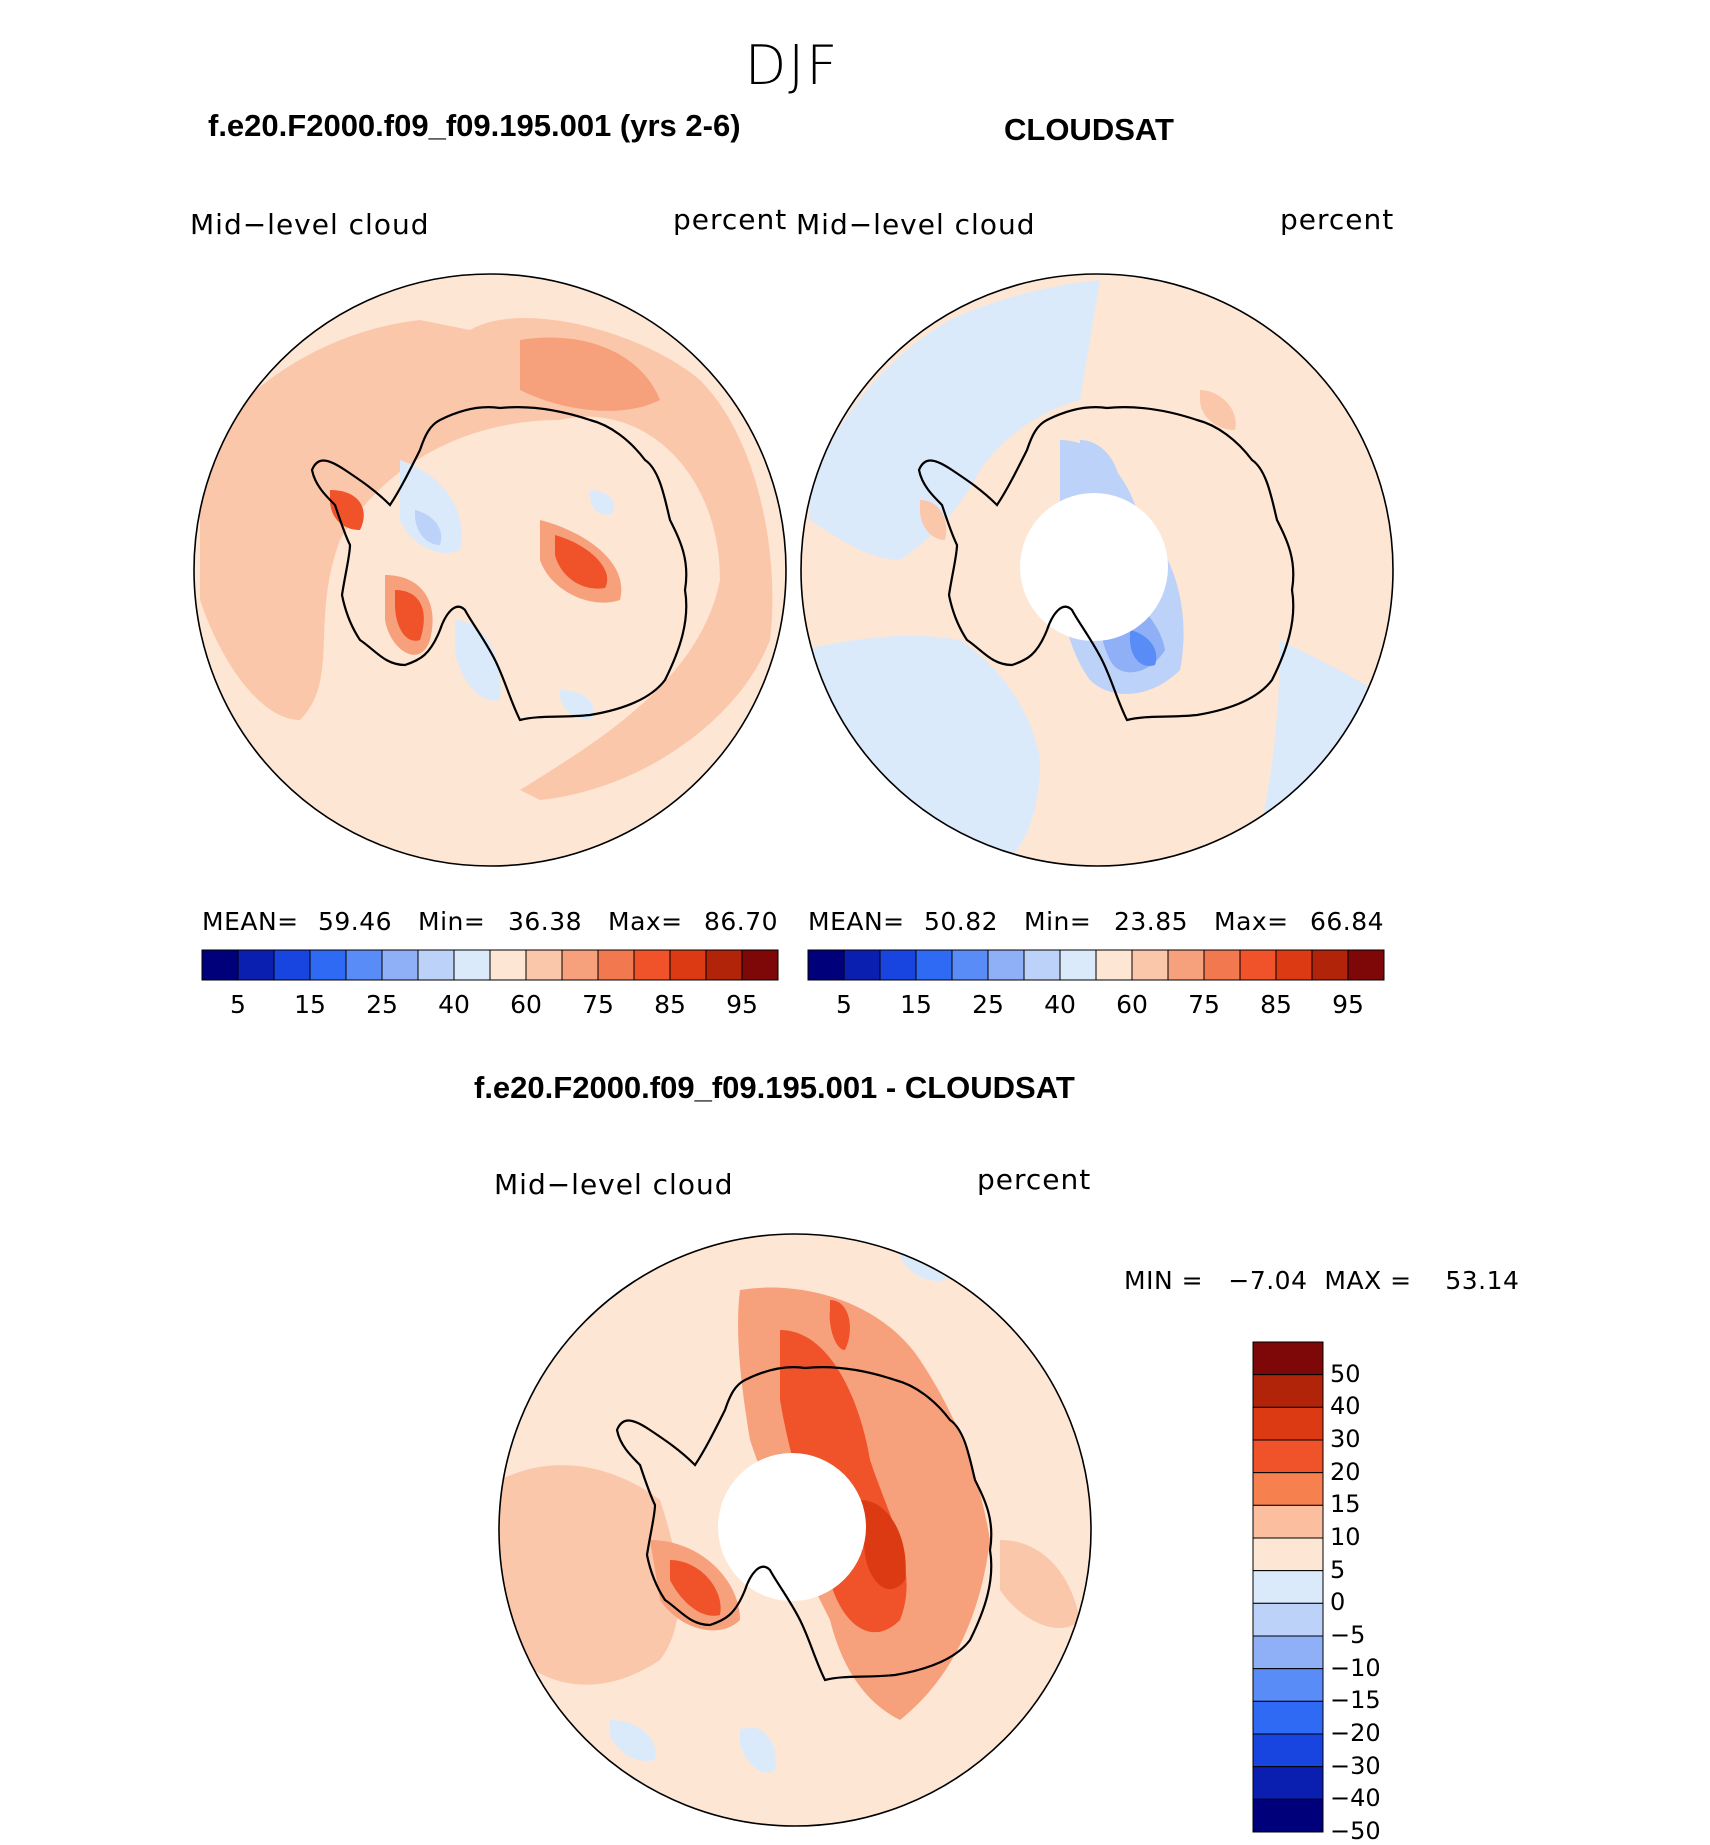 The image size is (1710, 1845). Describe the element at coordinates (792, 65) in the screenshot. I see `season-title: DJF` at that location.